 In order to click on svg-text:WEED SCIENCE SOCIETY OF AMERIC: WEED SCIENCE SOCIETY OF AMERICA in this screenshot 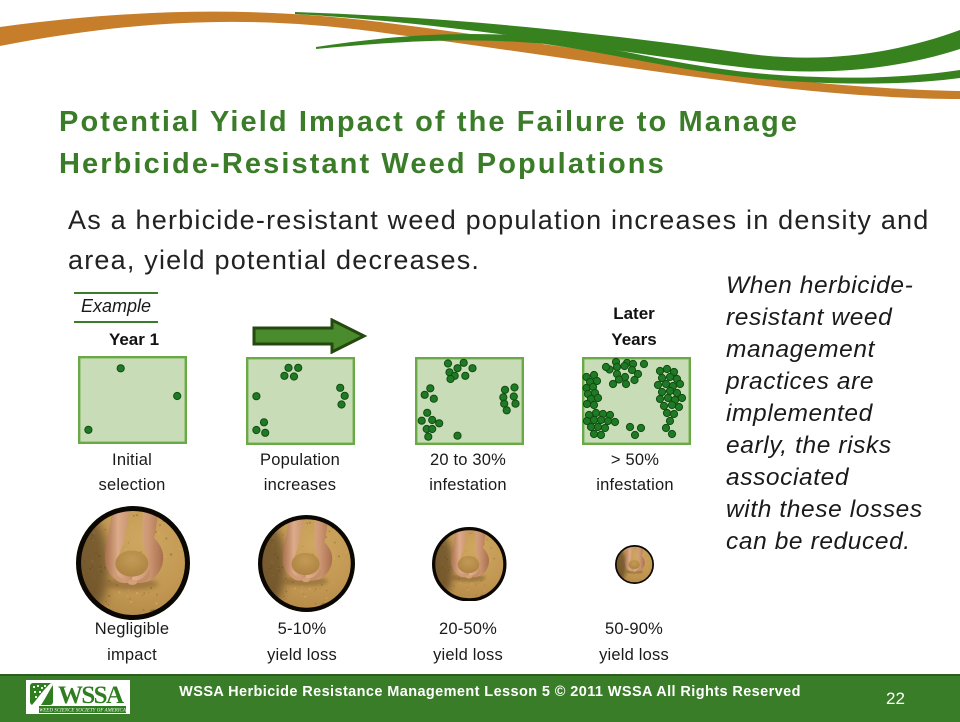, I will do `click(83, 711)`.